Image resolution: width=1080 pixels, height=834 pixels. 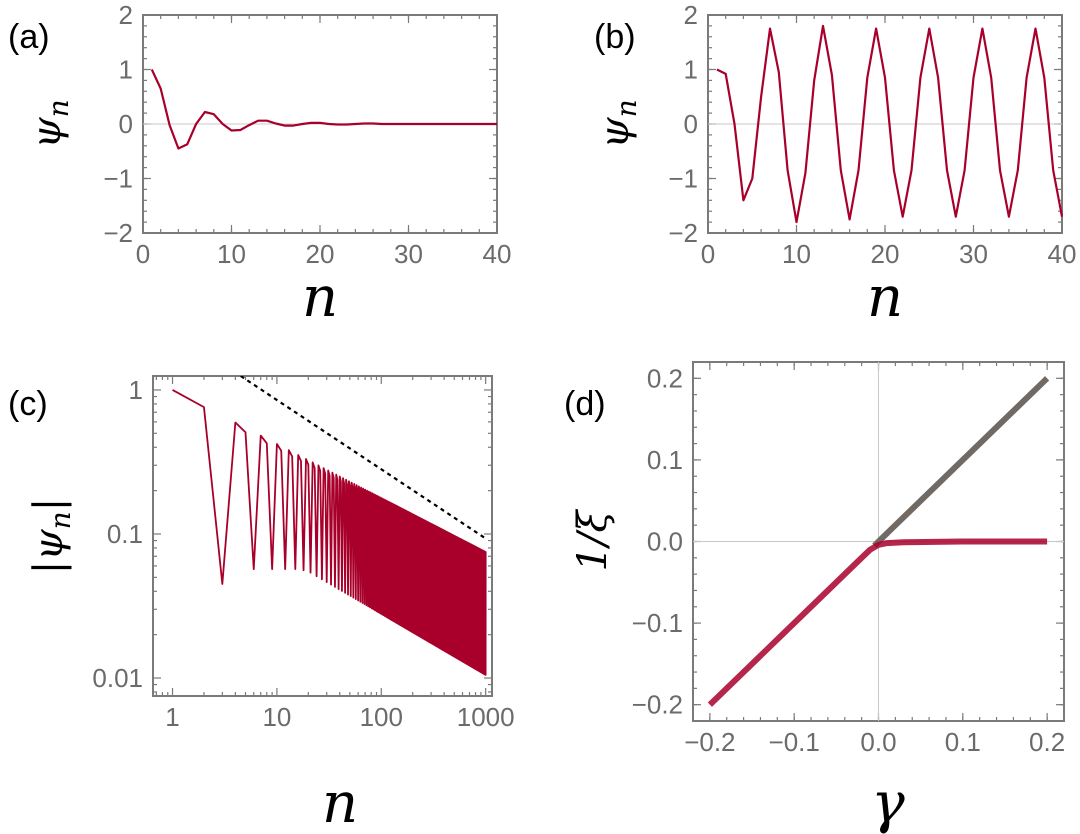 What do you see at coordinates (657, 705) in the screenshot?
I see `y-tick-label: −0.2` at bounding box center [657, 705].